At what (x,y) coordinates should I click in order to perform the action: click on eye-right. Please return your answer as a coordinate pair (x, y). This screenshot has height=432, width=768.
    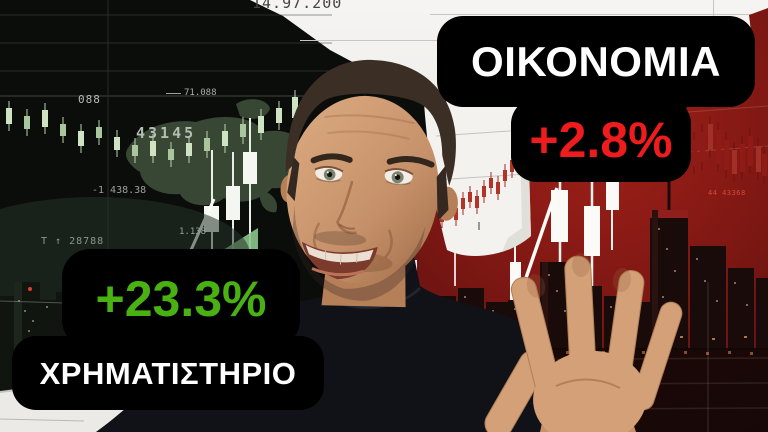
    Looking at the image, I should click on (399, 176).